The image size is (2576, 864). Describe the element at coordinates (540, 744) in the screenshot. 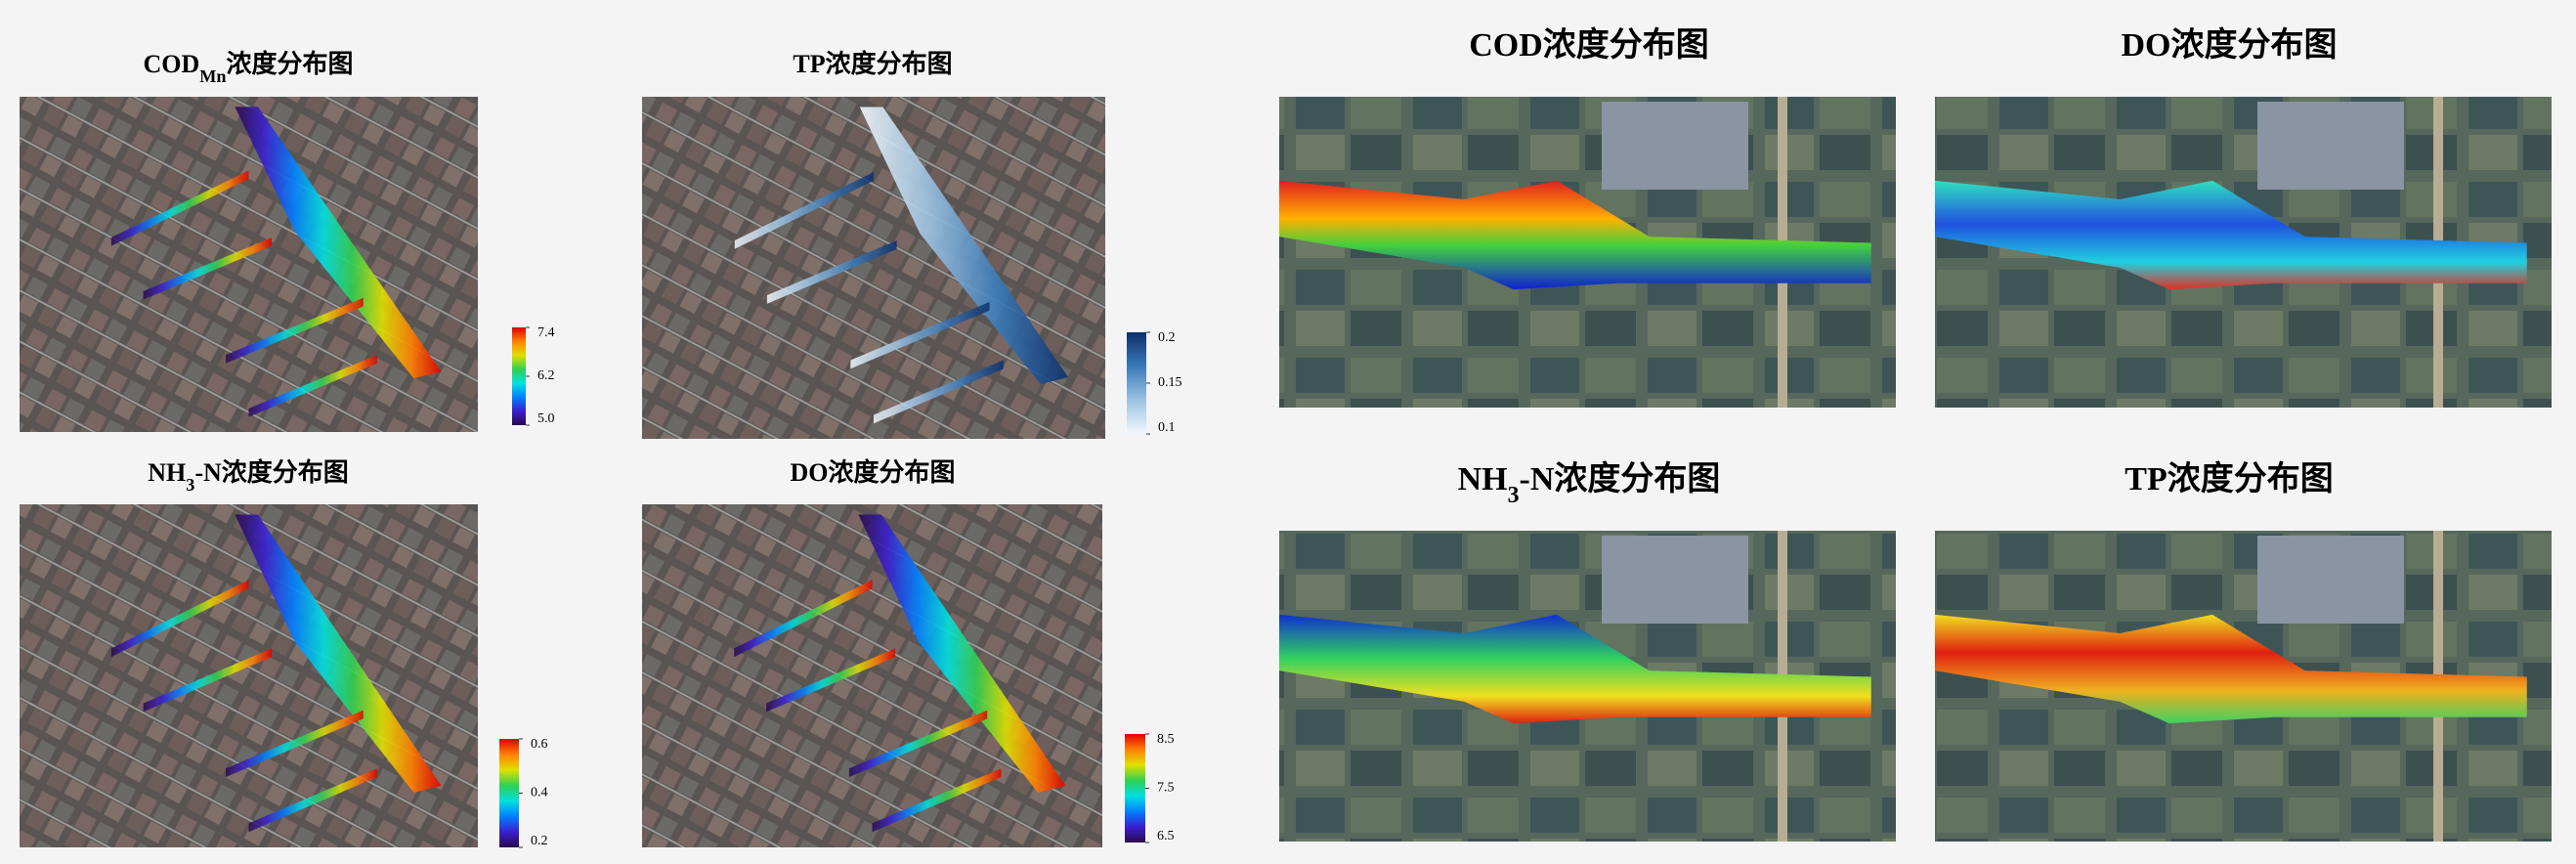

I see `colorbar-tick-label: 0.6` at that location.